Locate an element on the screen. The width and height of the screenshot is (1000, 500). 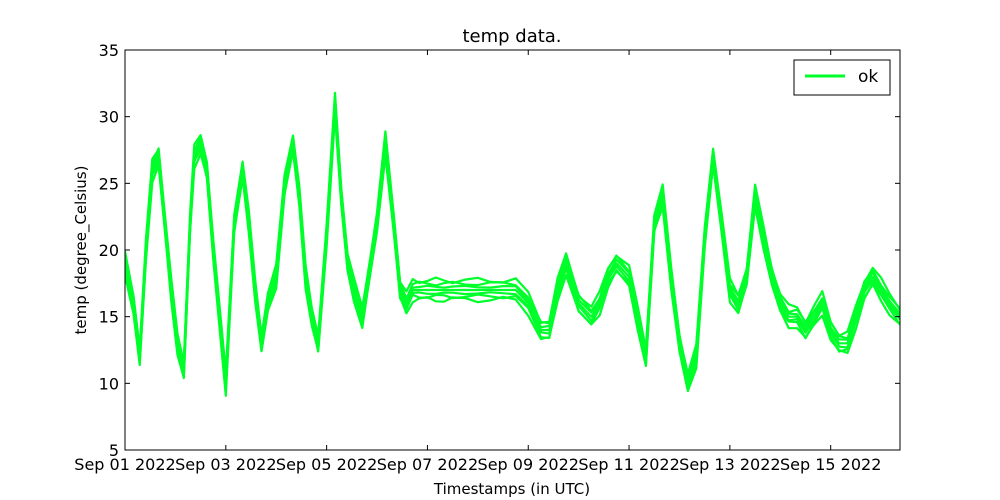
y-tick-label: 10 is located at coordinates (109, 383).